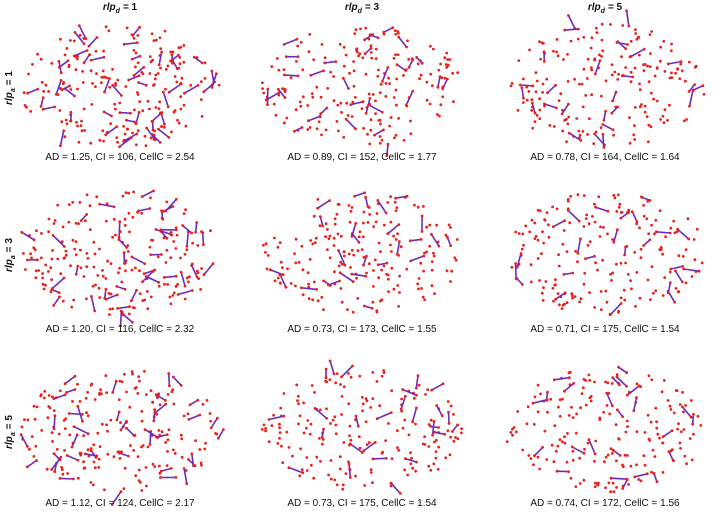 The height and width of the screenshot is (516, 725). What do you see at coordinates (360, 92) in the screenshot?
I see `panel` at bounding box center [360, 92].